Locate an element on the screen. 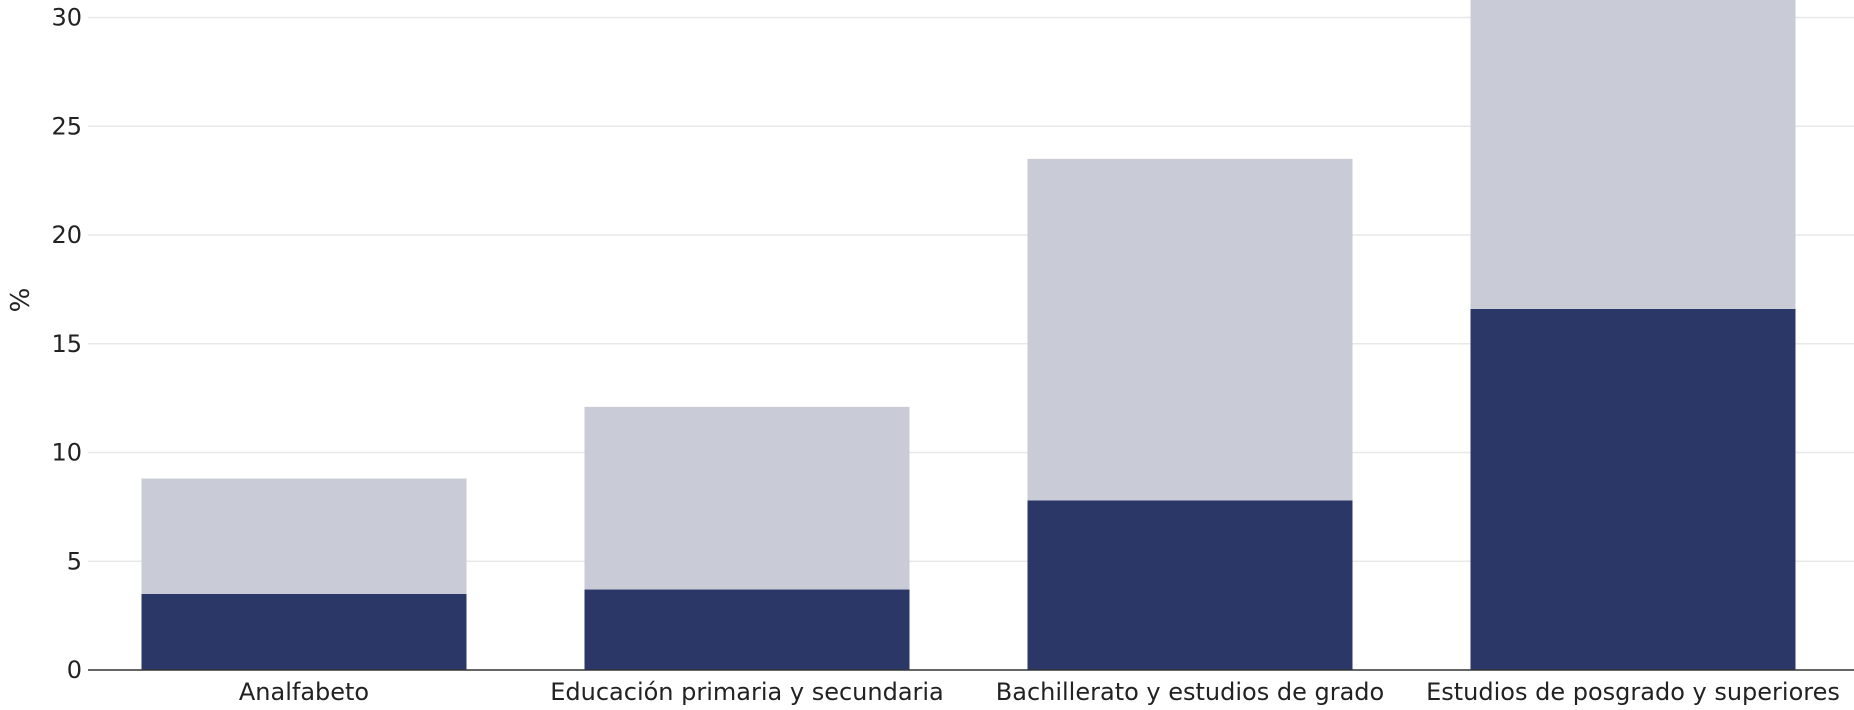 This screenshot has height=710, width=1854. x-category-label-2: Educación primaria y secundaria is located at coordinates (747, 692).